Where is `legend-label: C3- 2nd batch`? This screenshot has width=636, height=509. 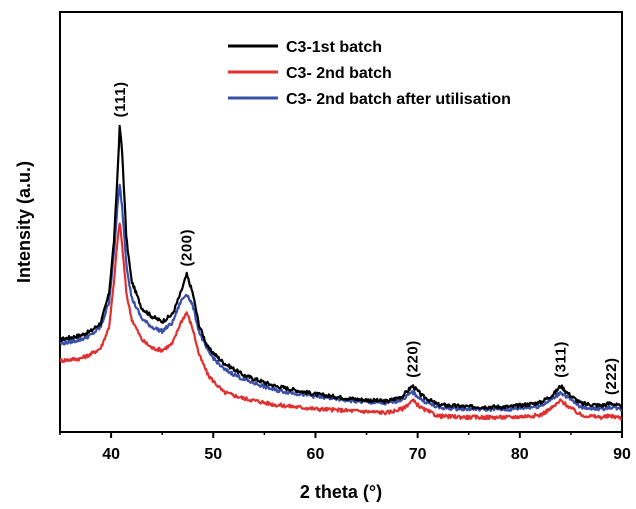 legend-label: C3- 2nd batch is located at coordinates (339, 73).